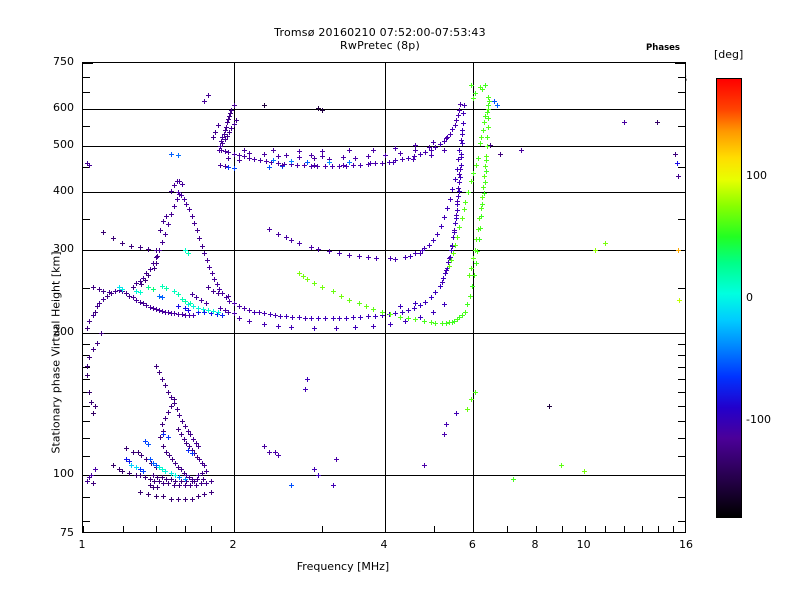 The width and height of the screenshot is (800, 600). I want to click on colorbar-unit-label: [deg], so click(729, 54).